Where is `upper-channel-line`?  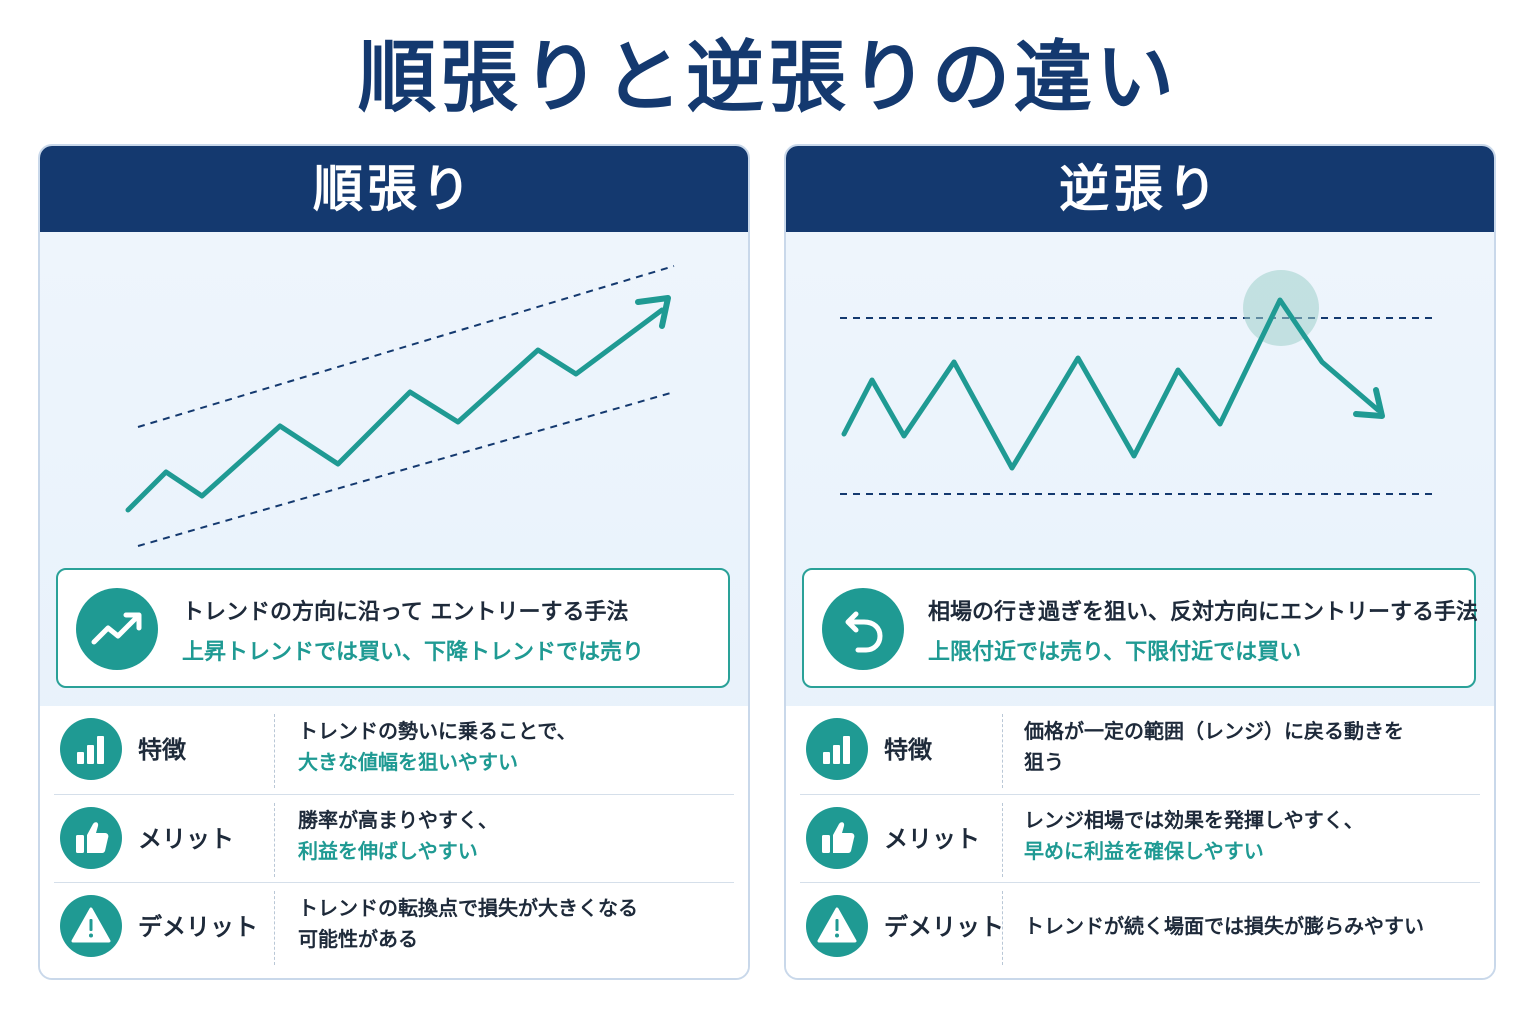
upper-channel-line is located at coordinates (406, 346).